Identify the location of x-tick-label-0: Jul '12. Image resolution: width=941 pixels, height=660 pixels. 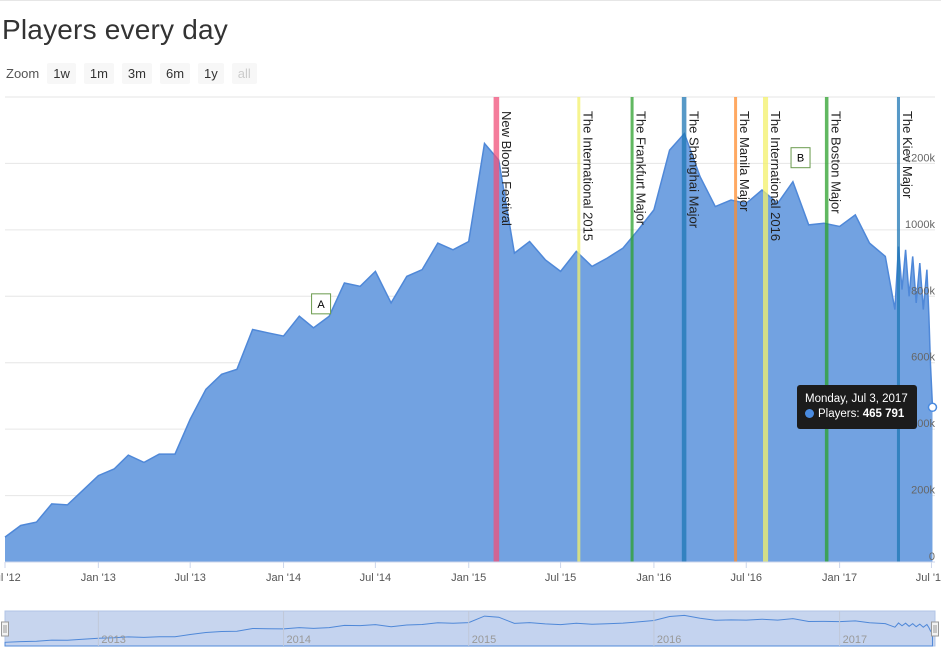
(10, 578).